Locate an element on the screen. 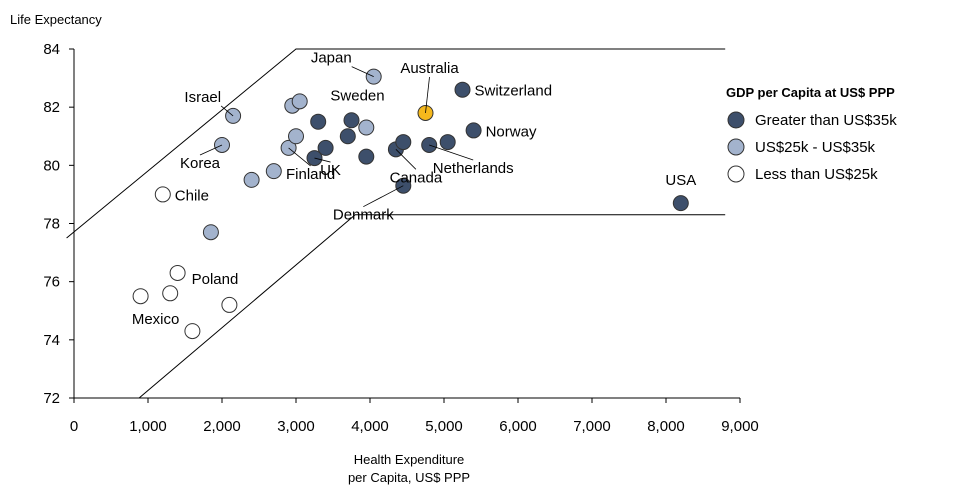 This screenshot has width=966, height=488. leader-line-canada is located at coordinates (406, 159).